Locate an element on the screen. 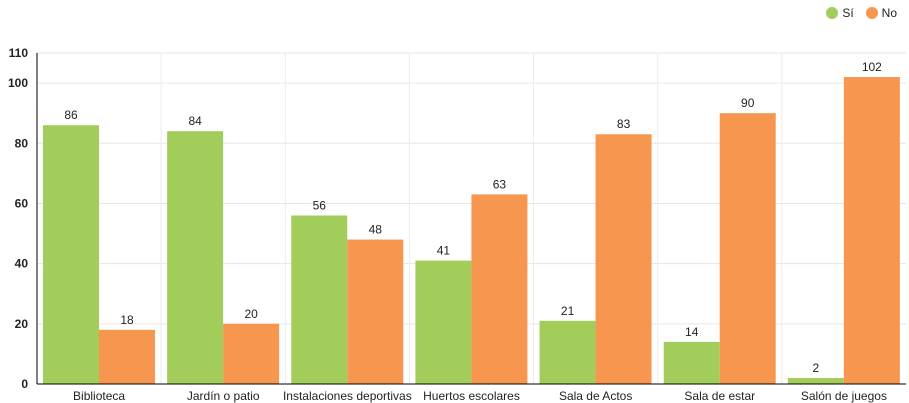  y-tick-label-3: 60 is located at coordinates (22, 203).